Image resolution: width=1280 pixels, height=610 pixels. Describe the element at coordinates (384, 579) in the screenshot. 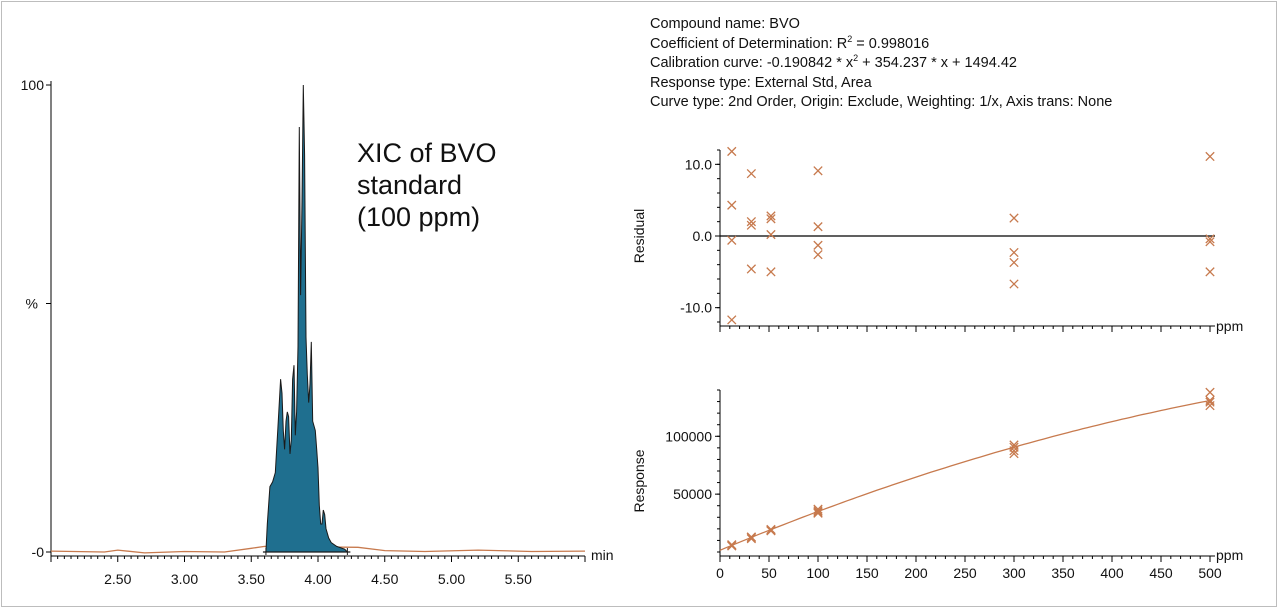

I see `chromatogram-x-tick-label: 4.50` at that location.